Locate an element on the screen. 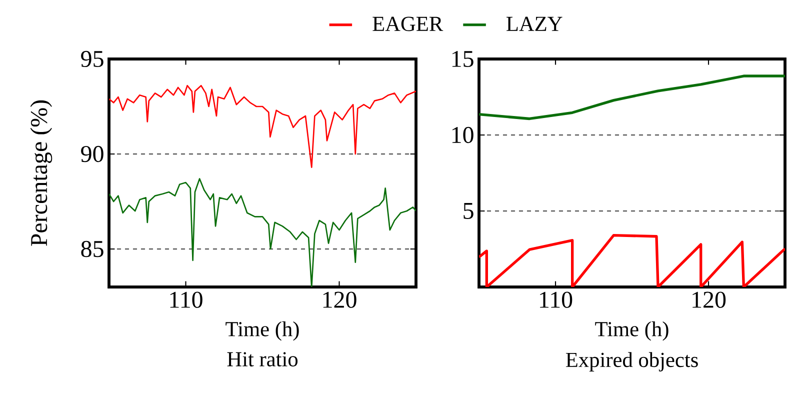 This screenshot has height=403, width=795. y-tick-label: 85 is located at coordinates (92, 249).